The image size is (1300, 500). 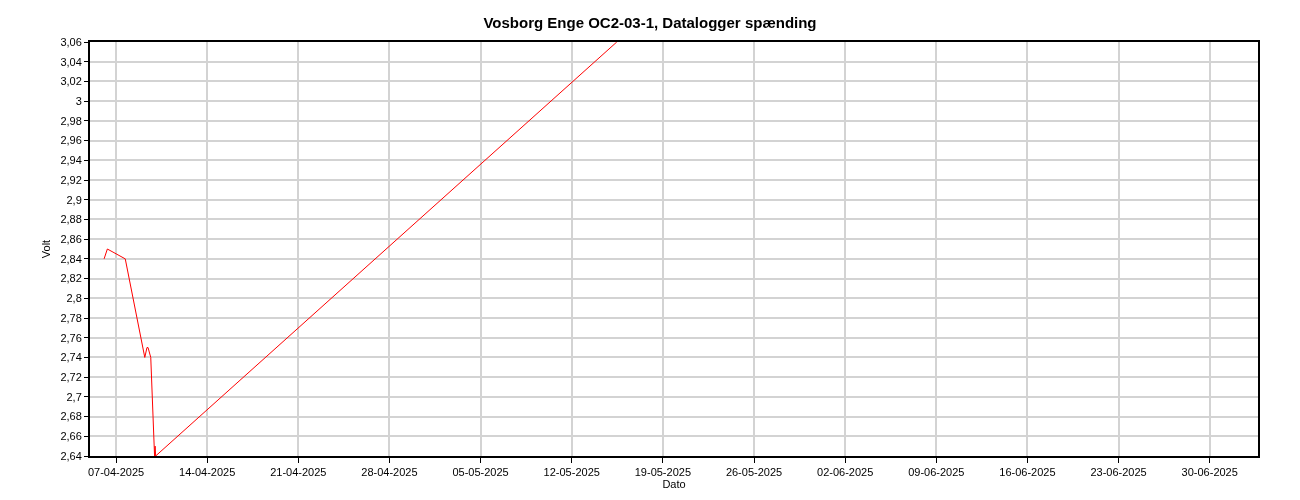 What do you see at coordinates (71, 337) in the screenshot?
I see `y-tick-label: 2,76` at bounding box center [71, 337].